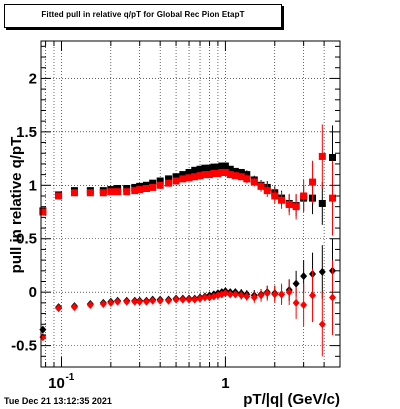  Describe the element at coordinates (33, 78) in the screenshot. I see `y-tick-label: 2` at that location.